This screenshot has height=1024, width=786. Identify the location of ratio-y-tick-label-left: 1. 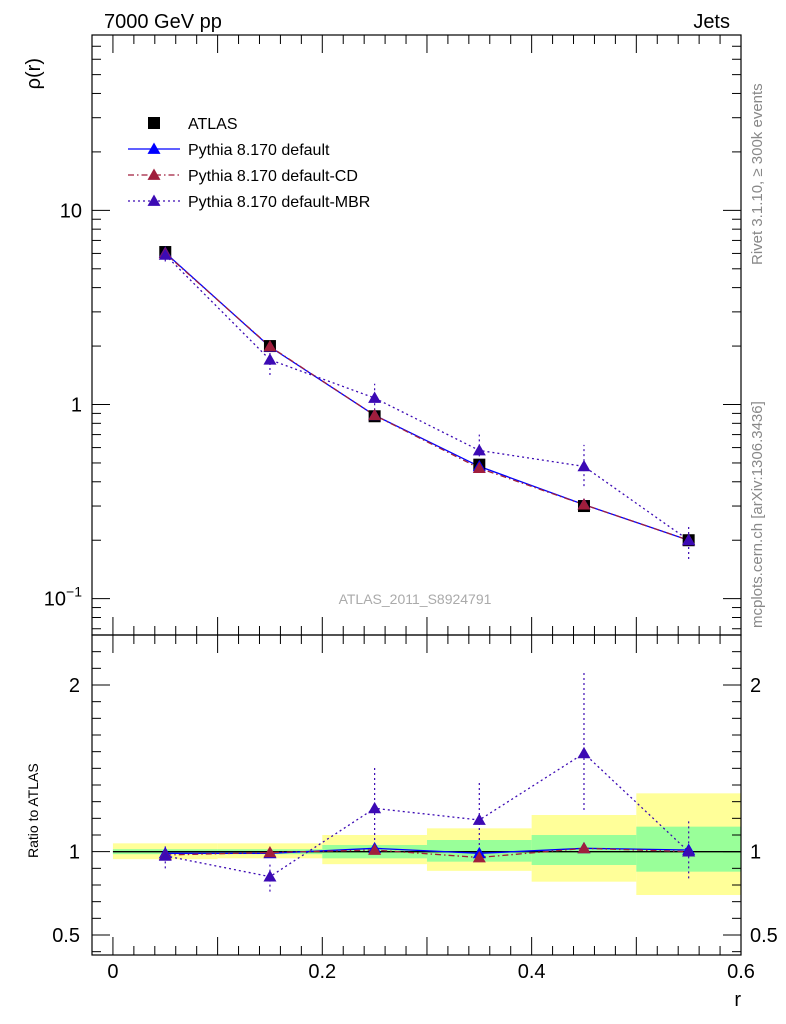
(74, 853).